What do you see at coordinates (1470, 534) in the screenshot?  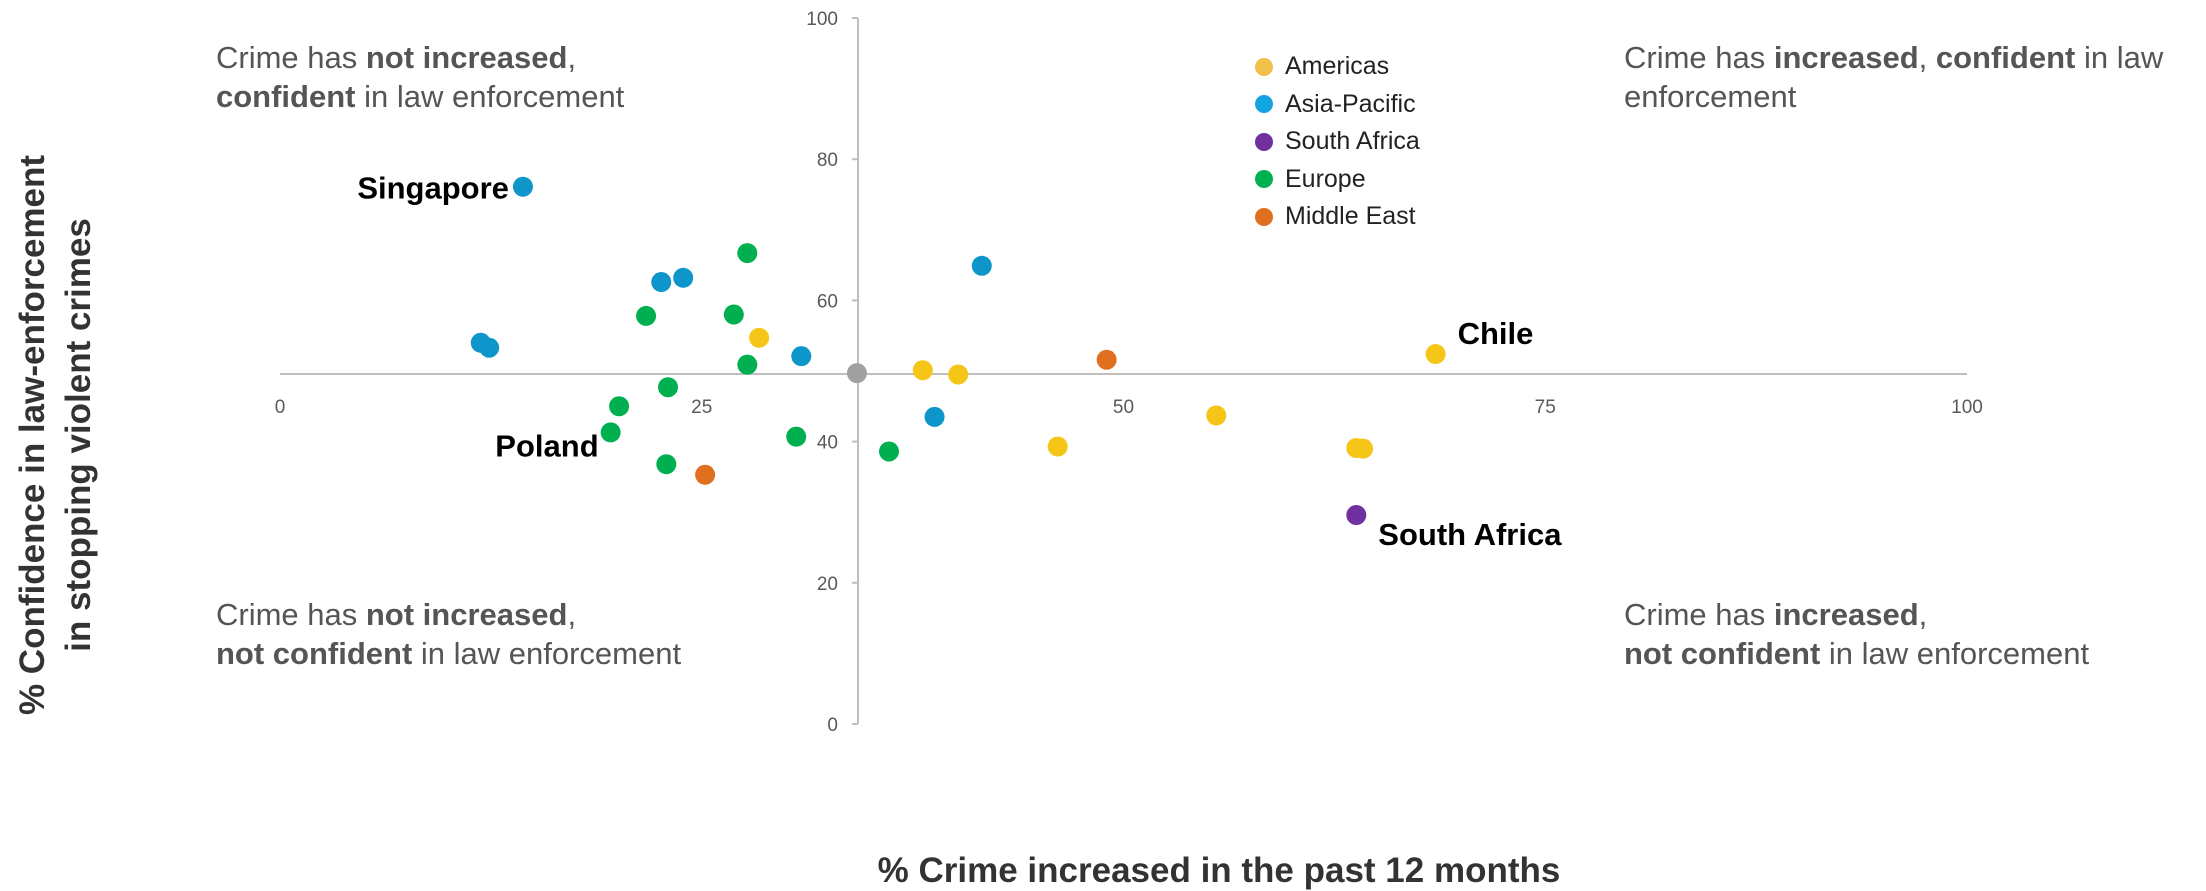 I see `point-label-south-africa: South Africa` at bounding box center [1470, 534].